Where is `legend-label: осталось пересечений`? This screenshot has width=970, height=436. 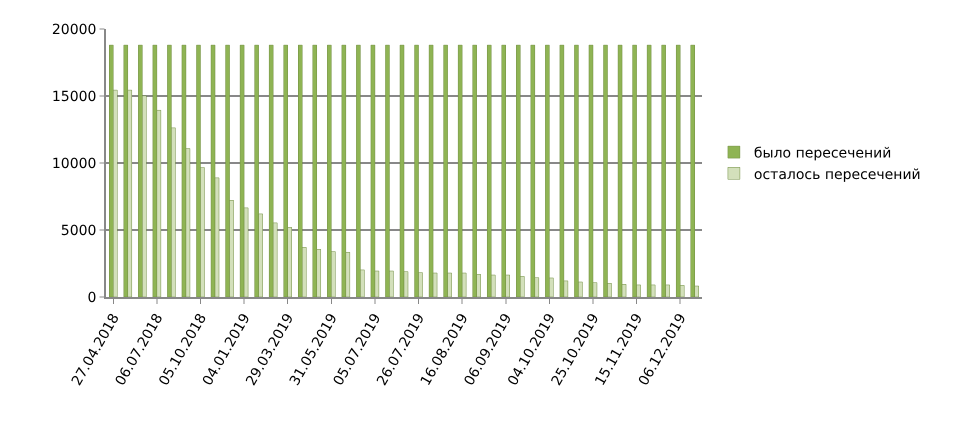 legend-label: осталось пересечений is located at coordinates (837, 174).